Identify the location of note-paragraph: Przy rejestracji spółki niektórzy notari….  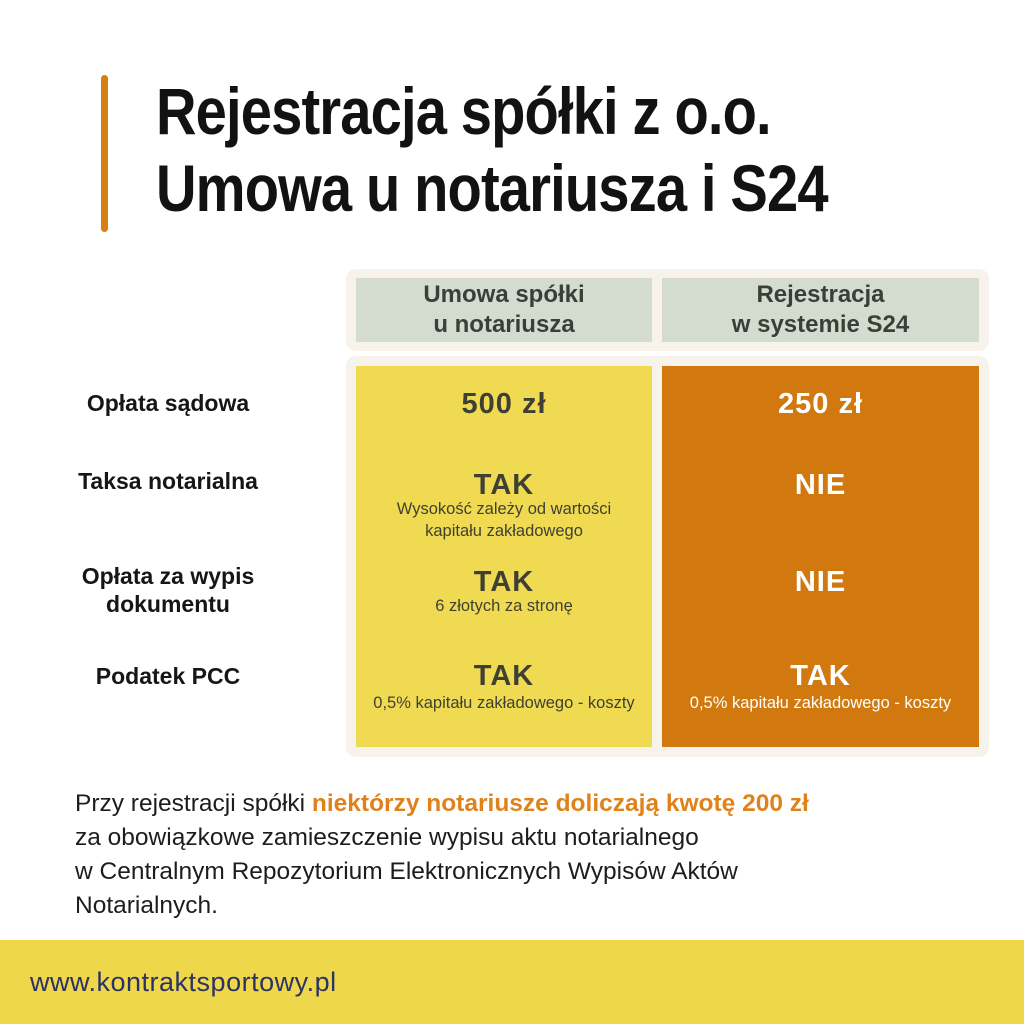
(442, 855).